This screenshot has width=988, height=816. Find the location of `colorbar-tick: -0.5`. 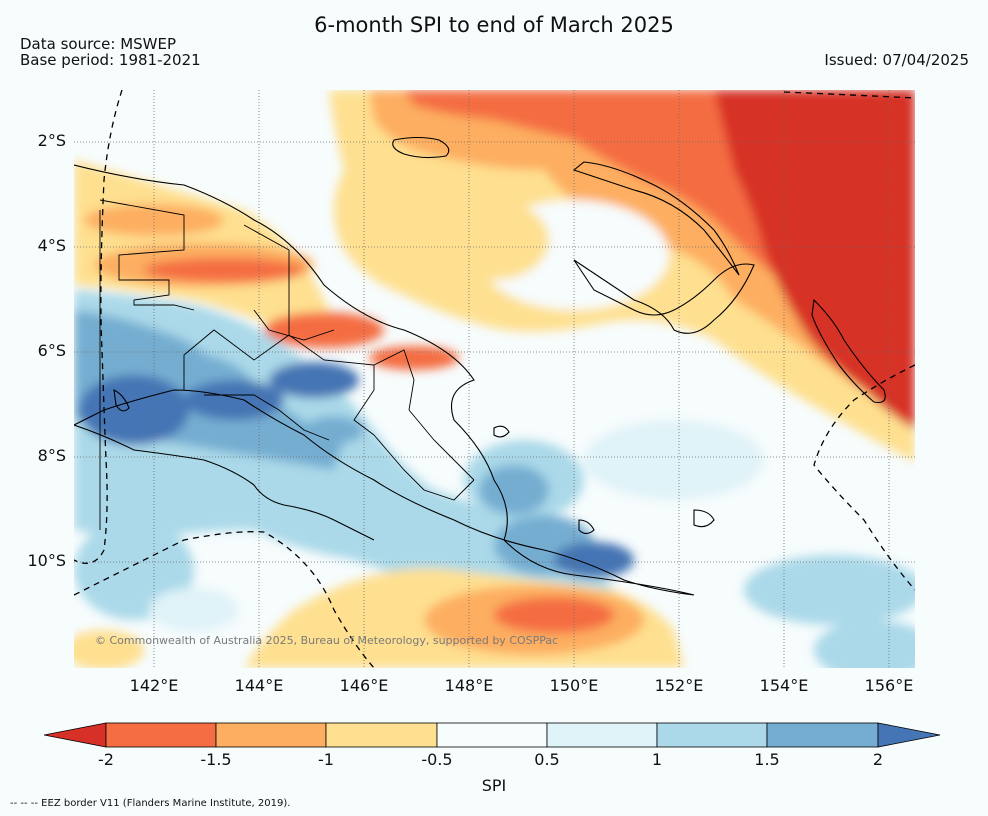

colorbar-tick: -0.5 is located at coordinates (437, 759).